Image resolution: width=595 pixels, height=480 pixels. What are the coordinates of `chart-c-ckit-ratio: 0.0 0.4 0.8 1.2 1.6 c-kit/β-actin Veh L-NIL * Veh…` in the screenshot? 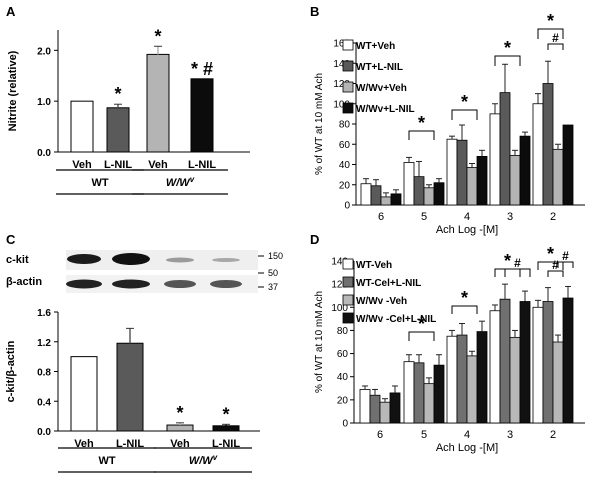 It's located at (132, 390).